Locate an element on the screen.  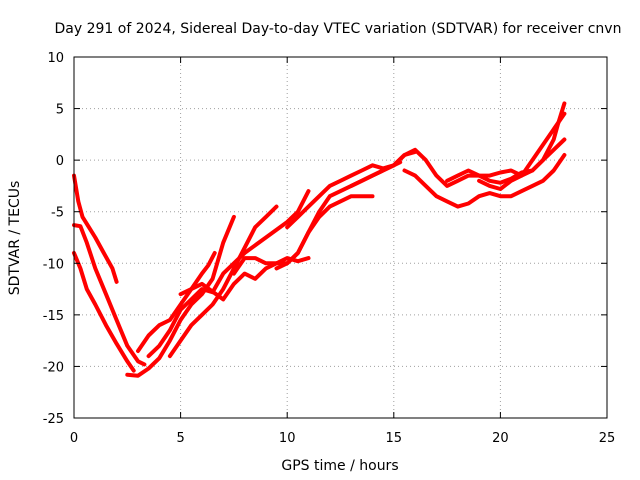
x-tick-label: 5 is located at coordinates (180, 438).